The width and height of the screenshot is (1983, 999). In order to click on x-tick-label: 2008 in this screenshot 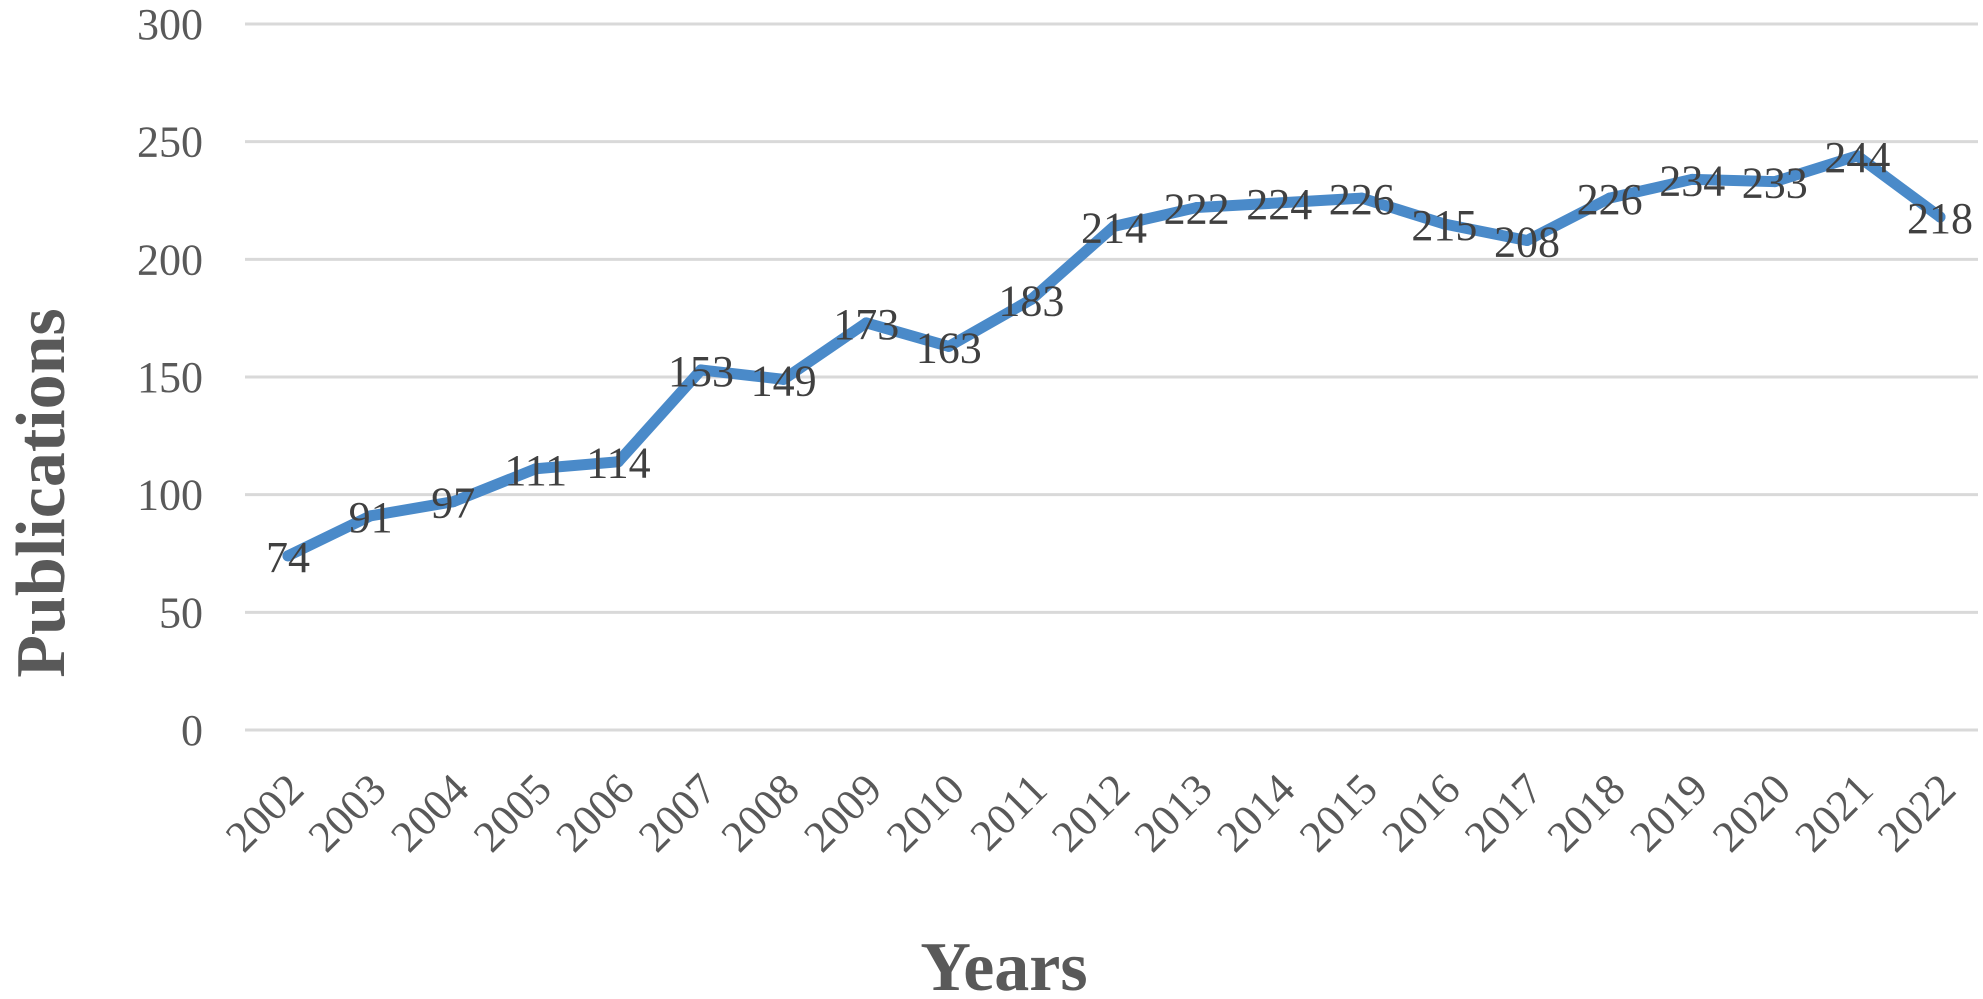, I will do `click(760, 812)`.